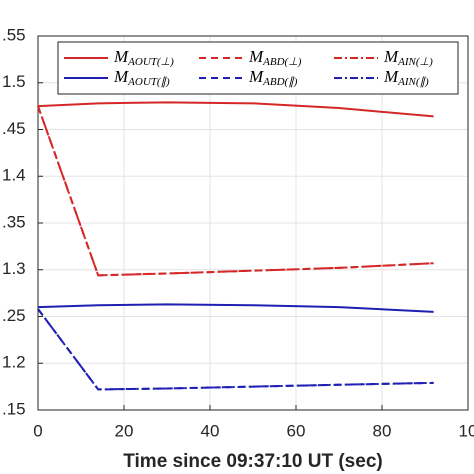 The width and height of the screenshot is (474, 474). What do you see at coordinates (14, 128) in the screenshot?
I see `y-tick-label: .45` at bounding box center [14, 128].